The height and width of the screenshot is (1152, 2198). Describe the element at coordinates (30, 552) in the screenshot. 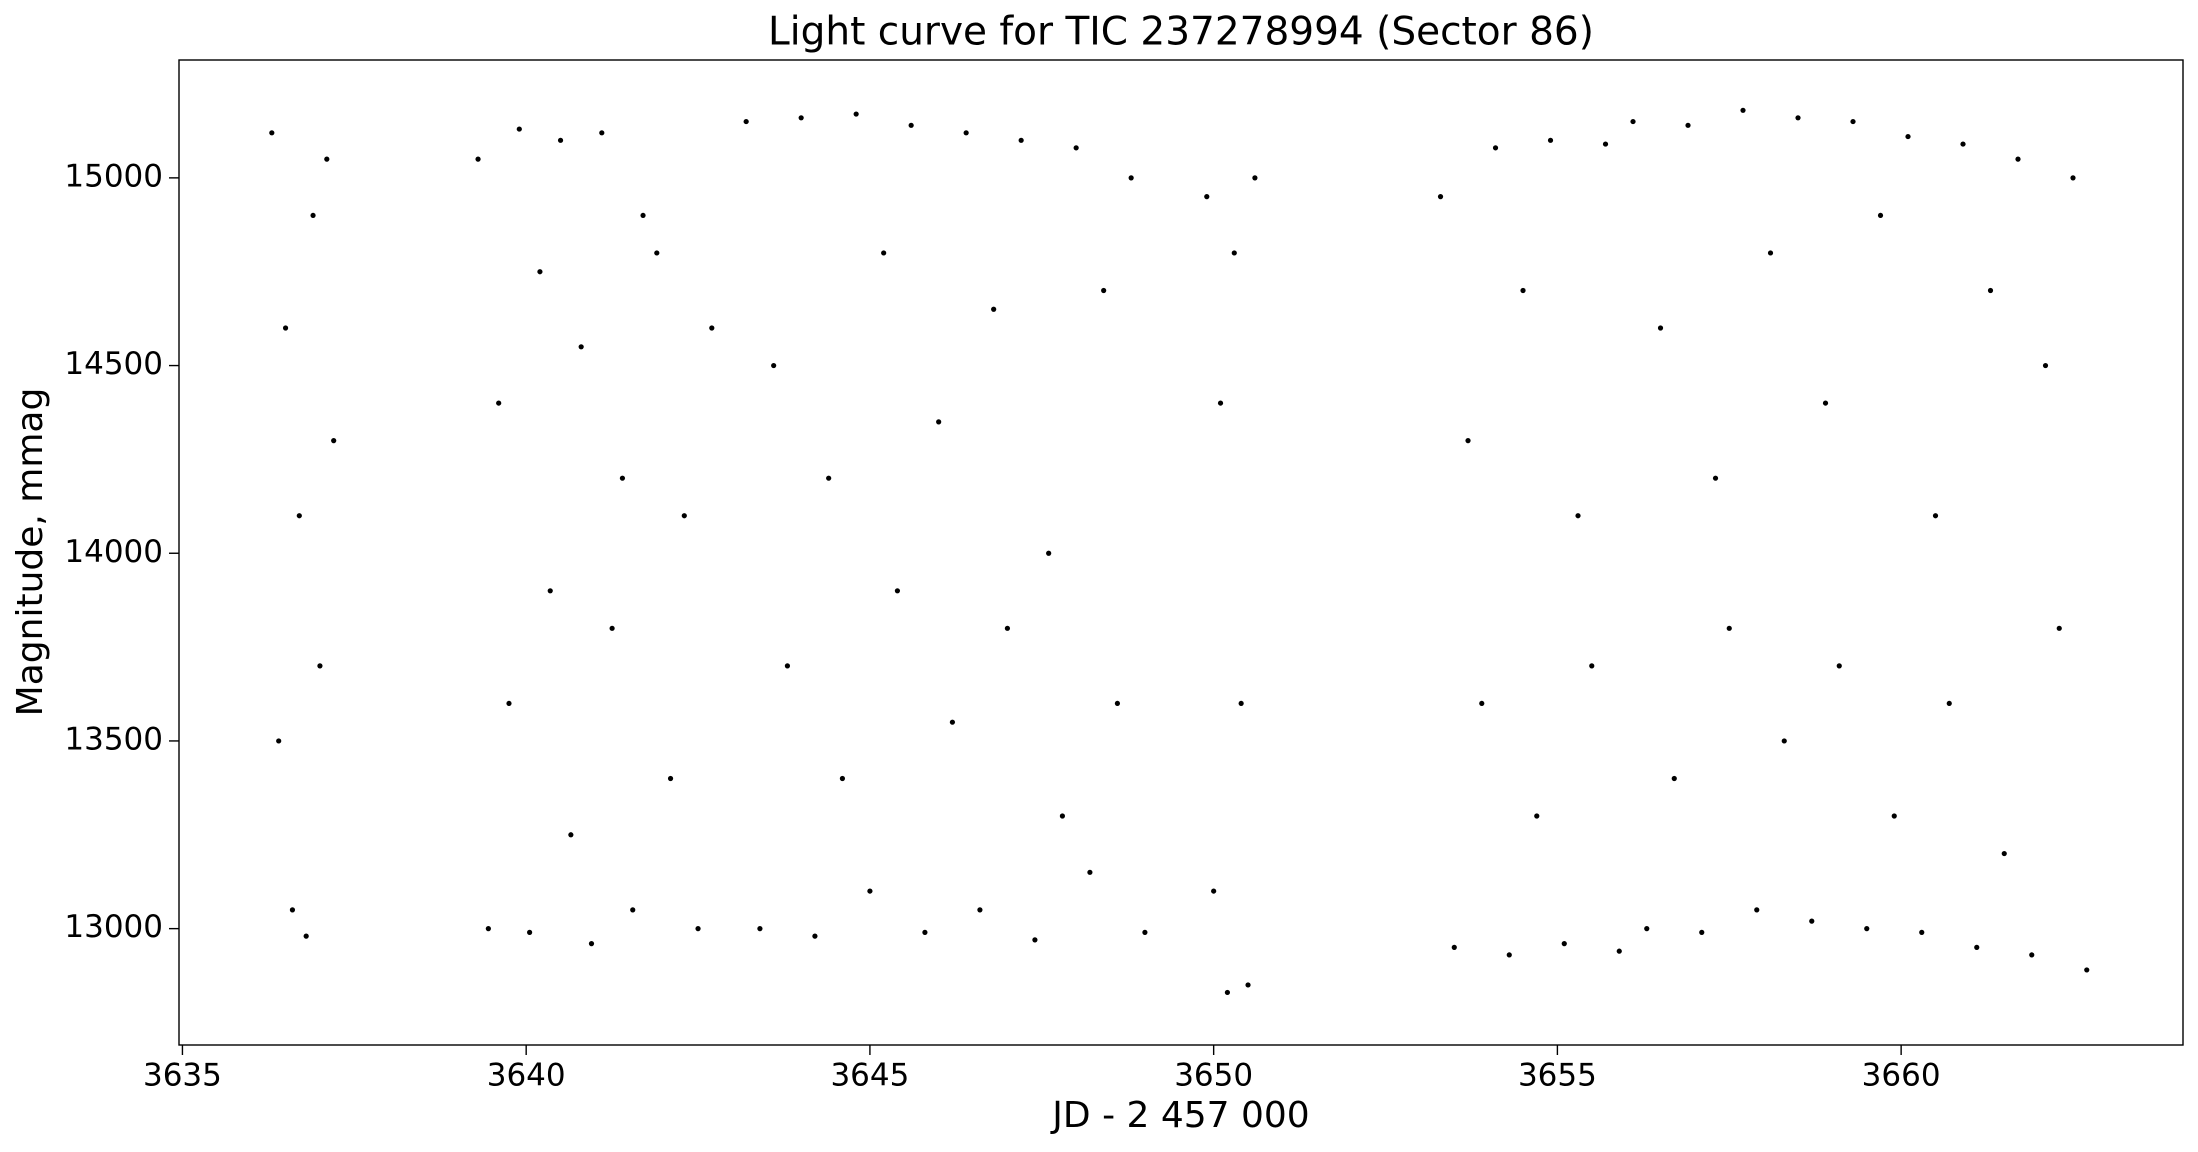

I see `y-axis-label: Magnitude, mmag` at that location.